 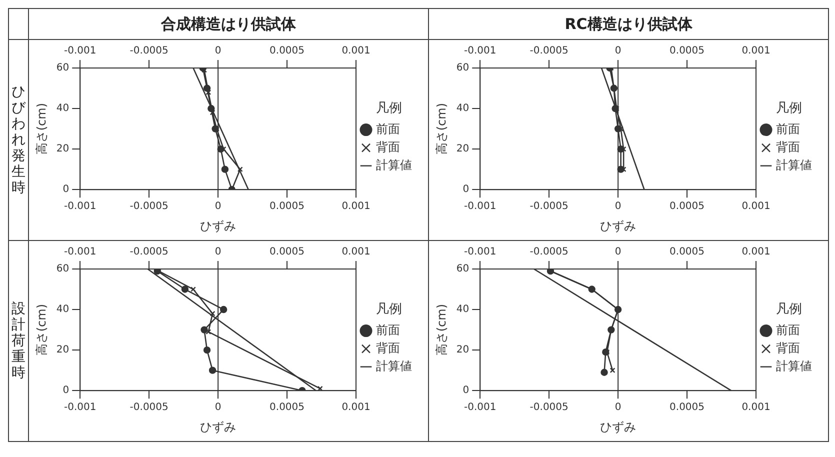 What do you see at coordinates (18, 140) in the screenshot?
I see `row-header-cell: ひびわれ発生時` at bounding box center [18, 140].